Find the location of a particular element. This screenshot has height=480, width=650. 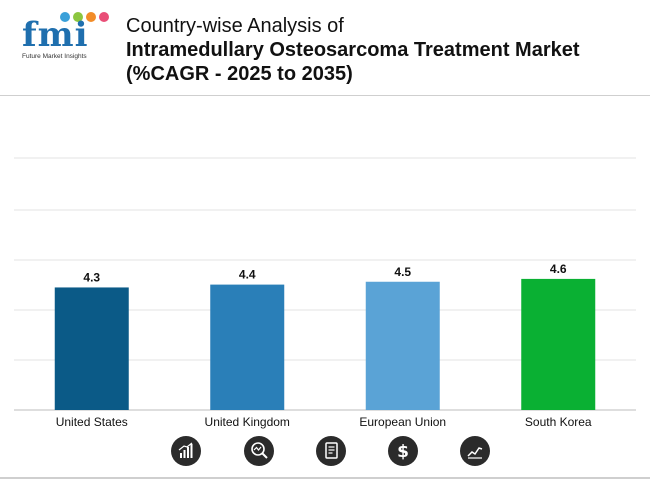

category-label: United Kingdom is located at coordinates (247, 422).